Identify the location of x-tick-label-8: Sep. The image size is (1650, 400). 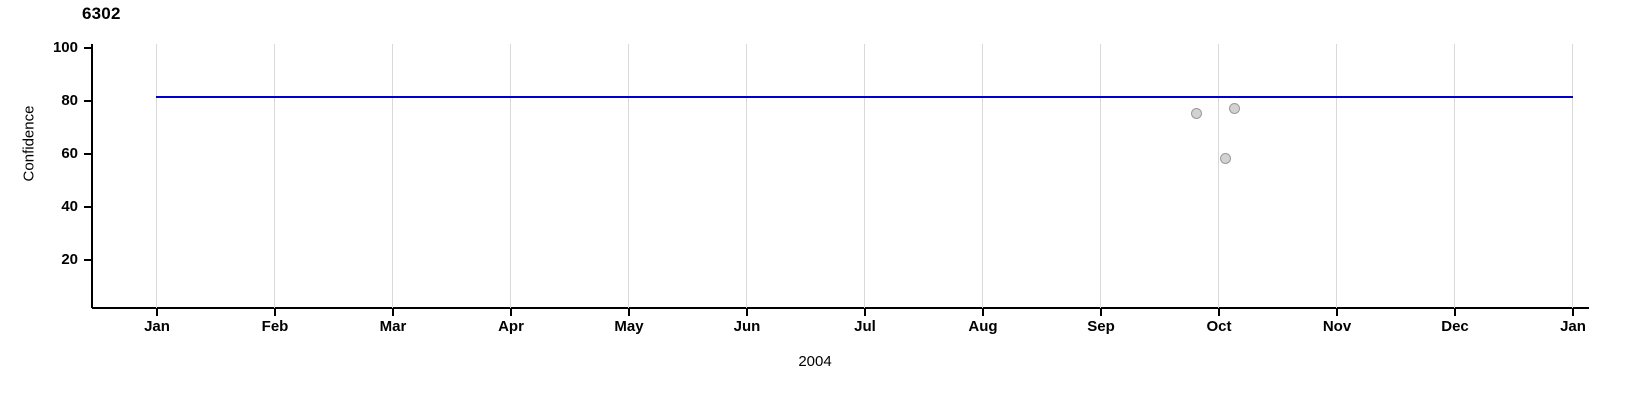
(1101, 326).